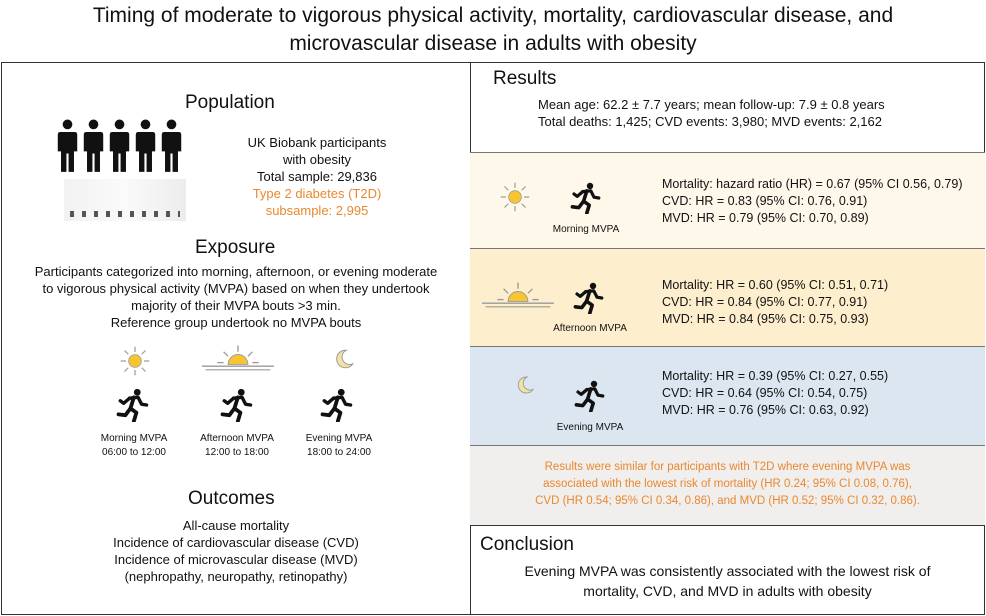 This screenshot has height=616, width=986. I want to click on population-line-5: subsample: 2,995, so click(317, 210).